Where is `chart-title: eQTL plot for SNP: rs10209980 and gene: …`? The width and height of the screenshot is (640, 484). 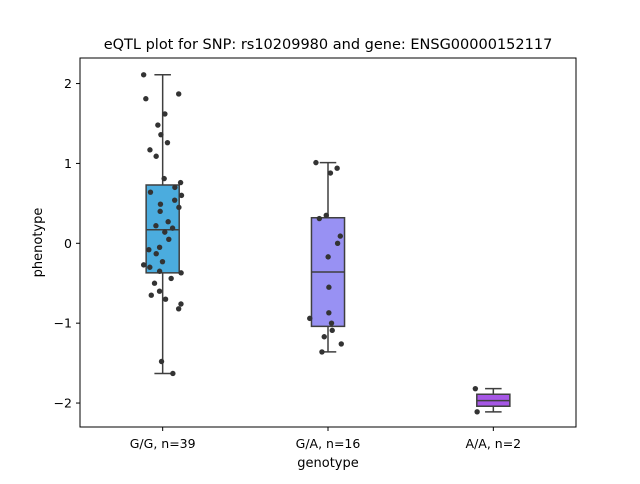 chart-title: eQTL plot for SNP: rs10209980 and gene: … is located at coordinates (328, 45).